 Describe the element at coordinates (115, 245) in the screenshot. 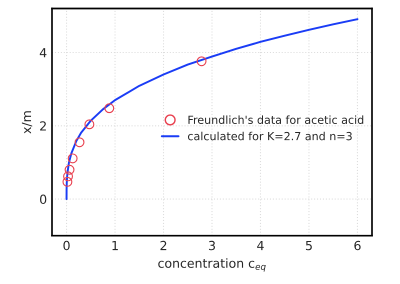

I see `x-tick-label: 1` at that location.